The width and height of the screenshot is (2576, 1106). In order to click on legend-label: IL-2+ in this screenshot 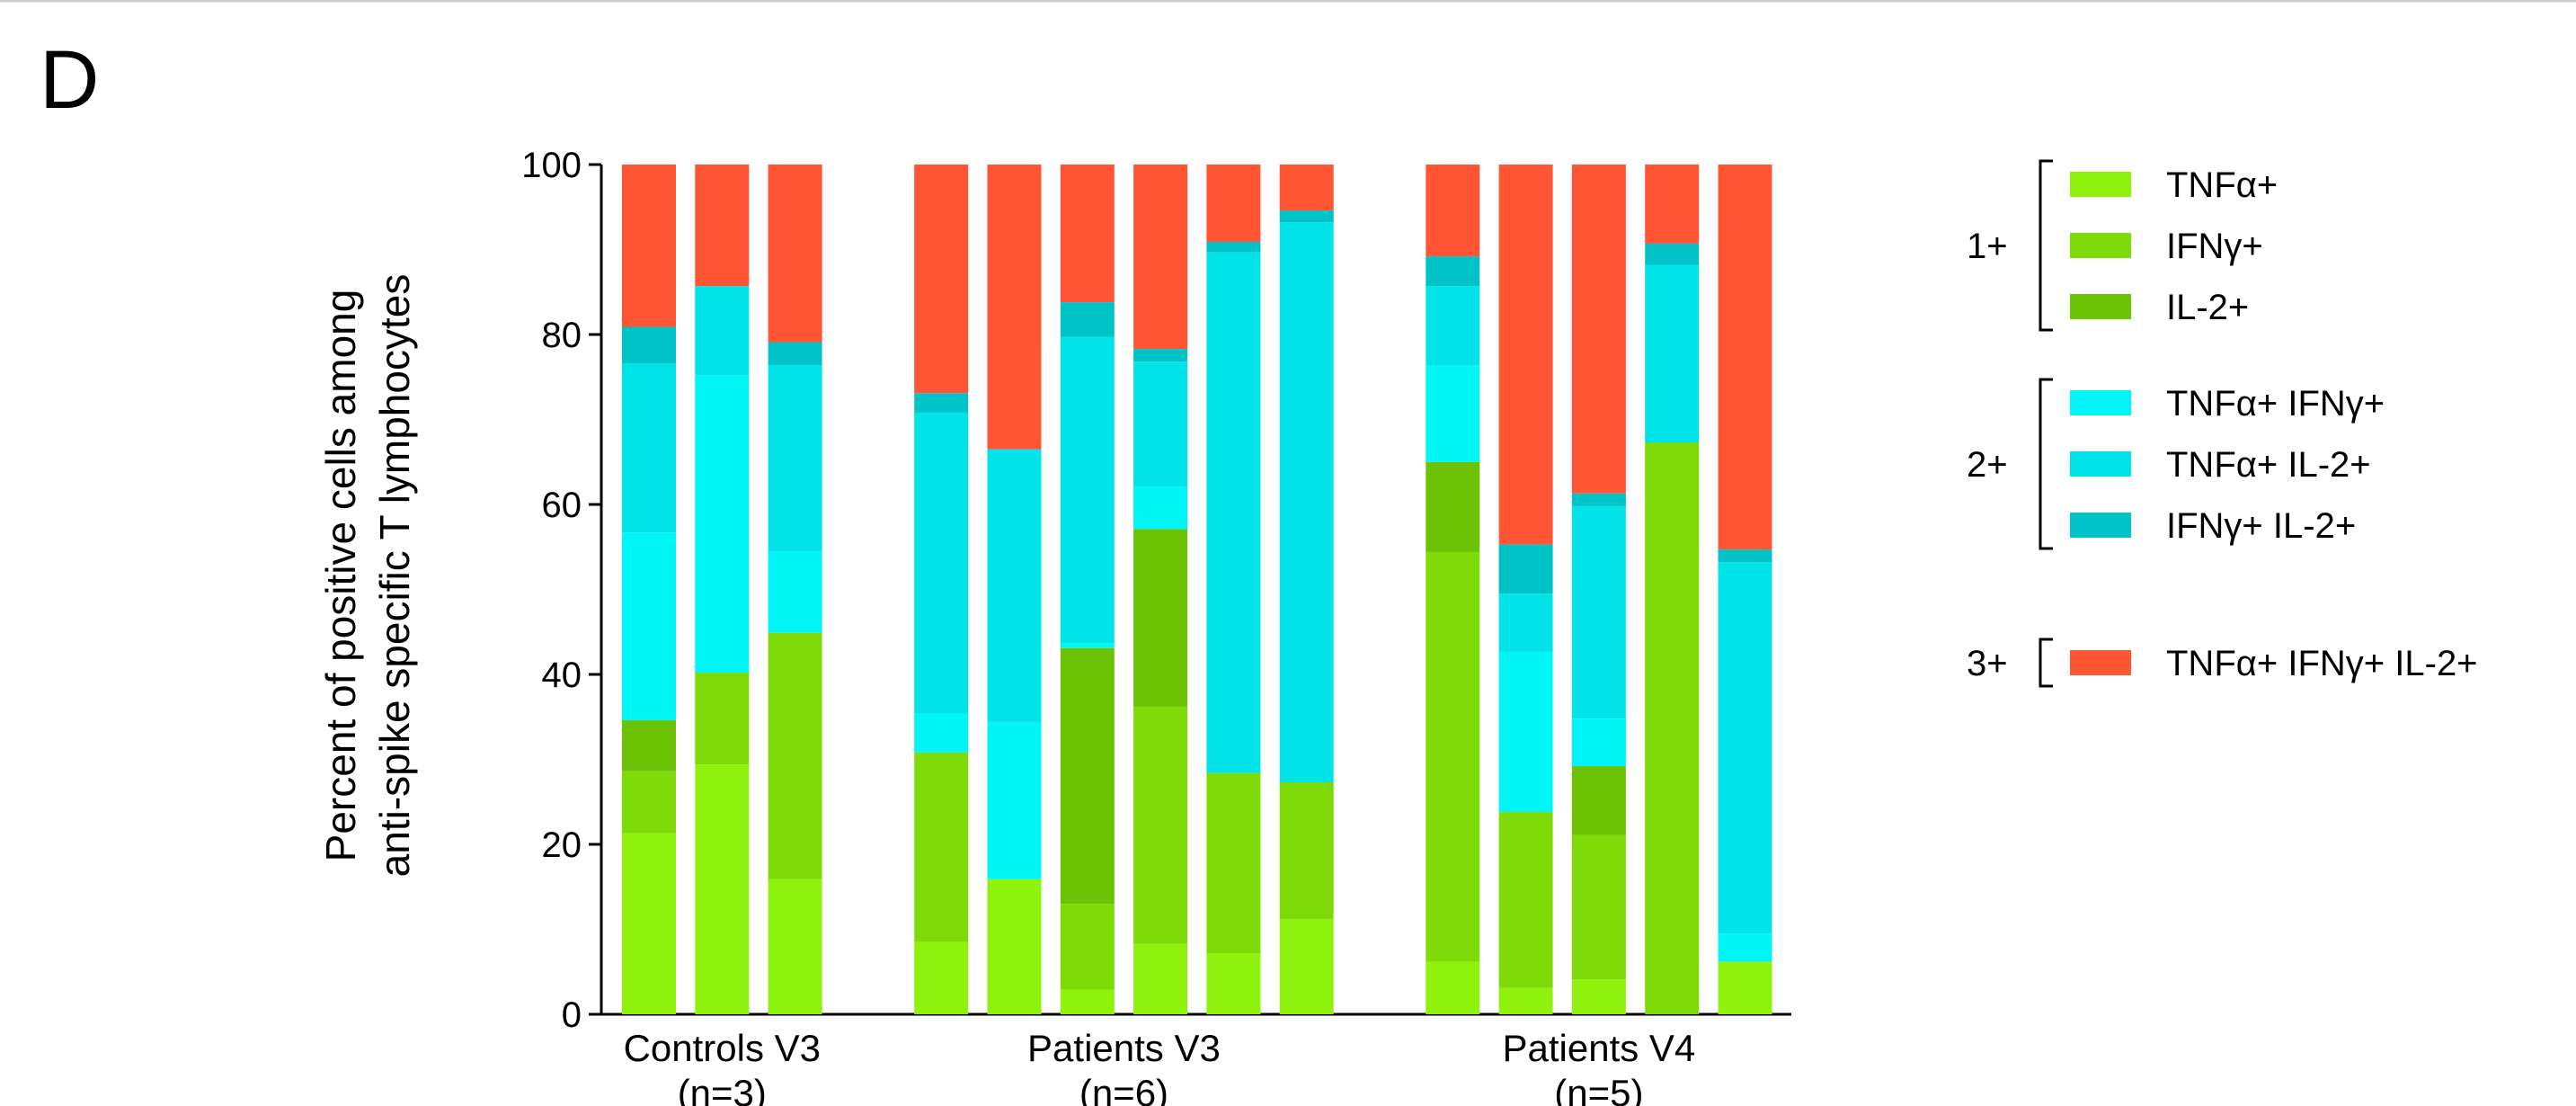, I will do `click(2207, 307)`.